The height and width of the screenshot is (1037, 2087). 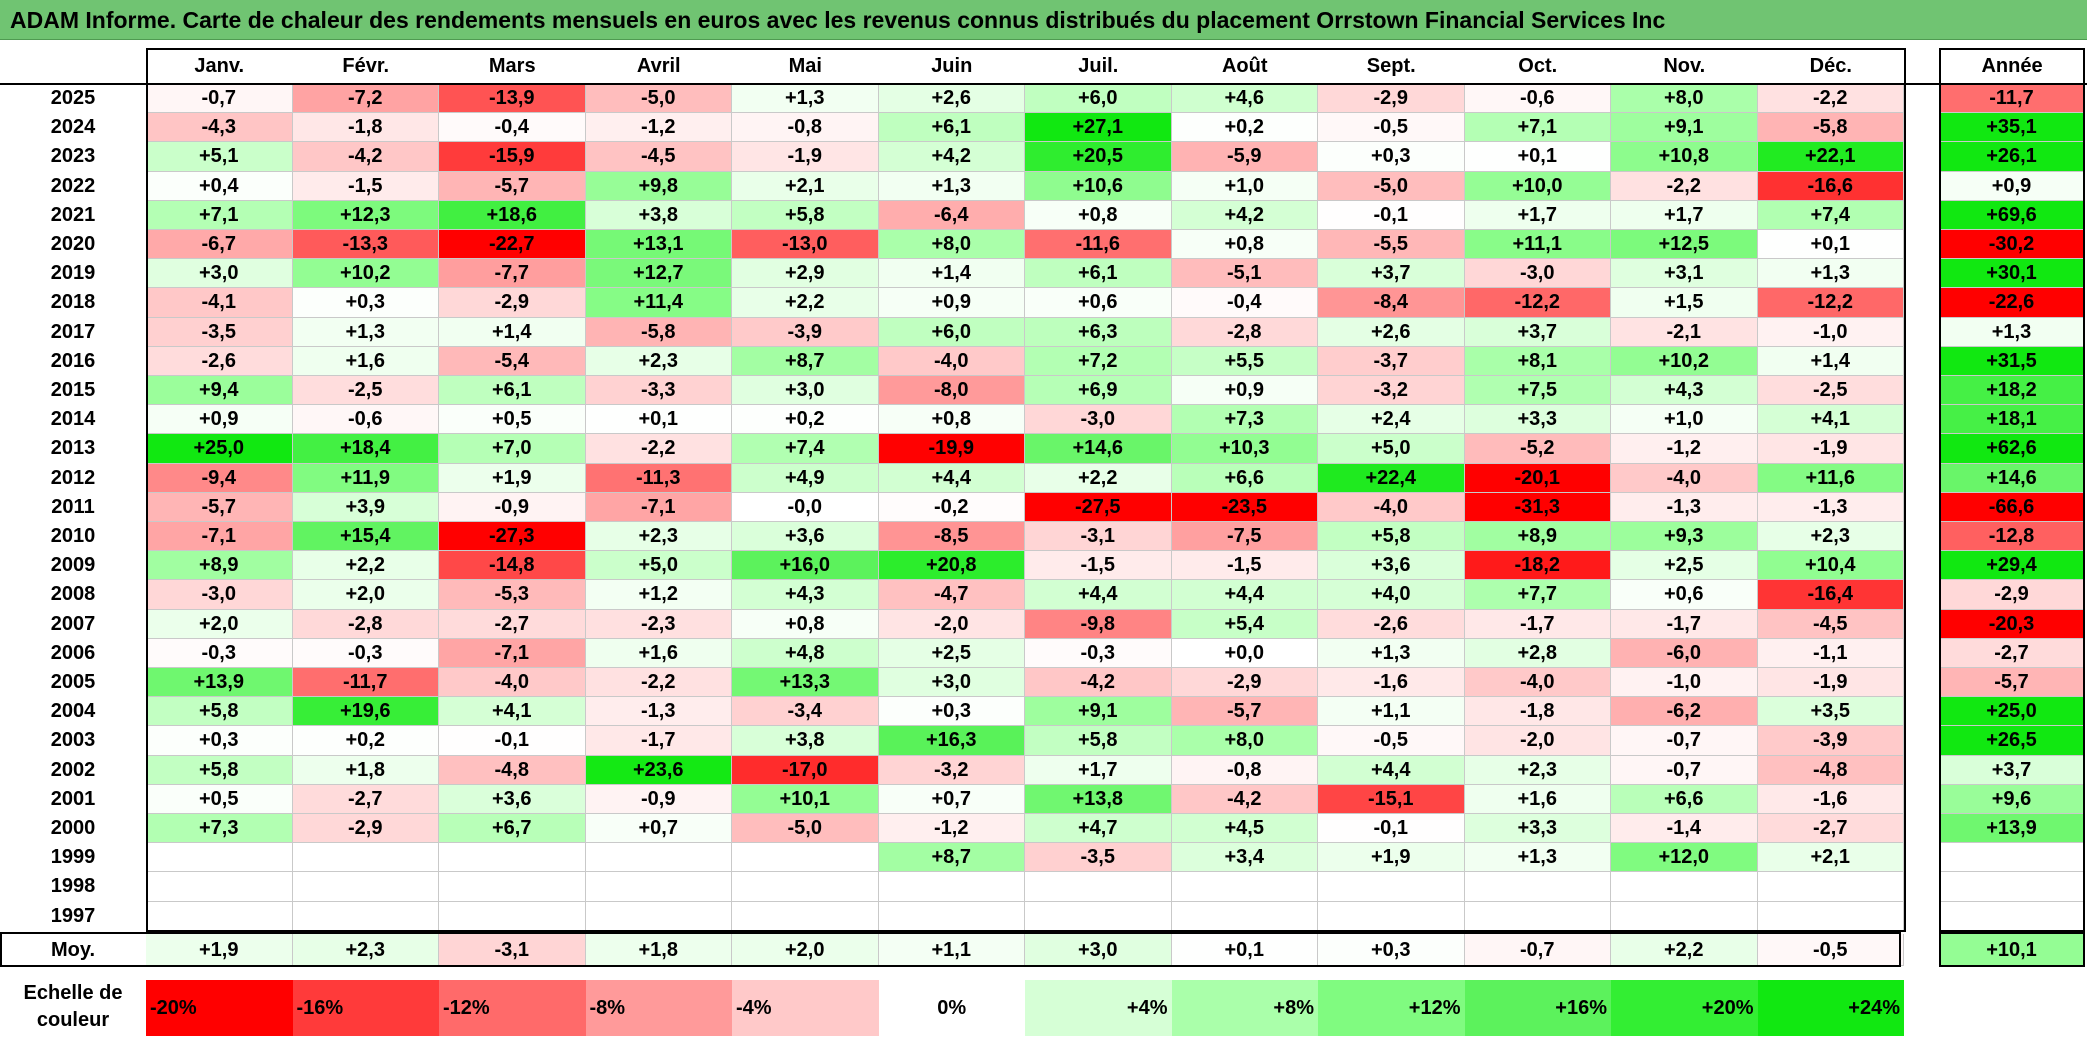 What do you see at coordinates (1244, 361) in the screenshot?
I see `heatmap-cell: +5,5` at bounding box center [1244, 361].